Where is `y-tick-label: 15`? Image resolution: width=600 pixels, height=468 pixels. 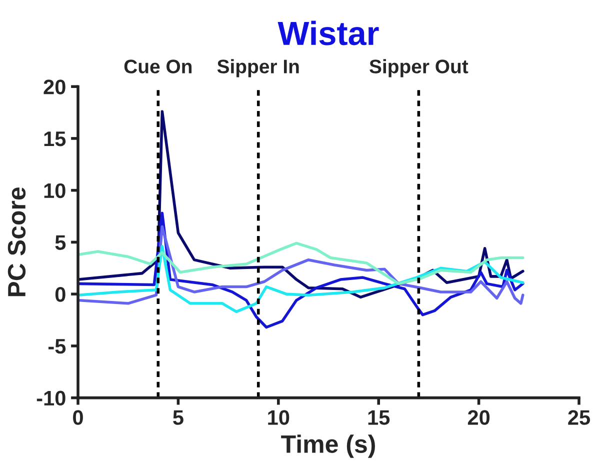
y-tick-label: 15 is located at coordinates (55, 139).